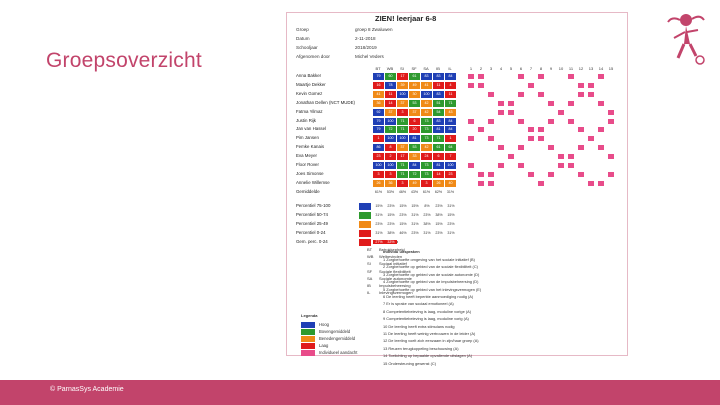  What do you see at coordinates (450, 139) in the screenshot?
I see `score-cell: 1` at bounding box center [450, 139].